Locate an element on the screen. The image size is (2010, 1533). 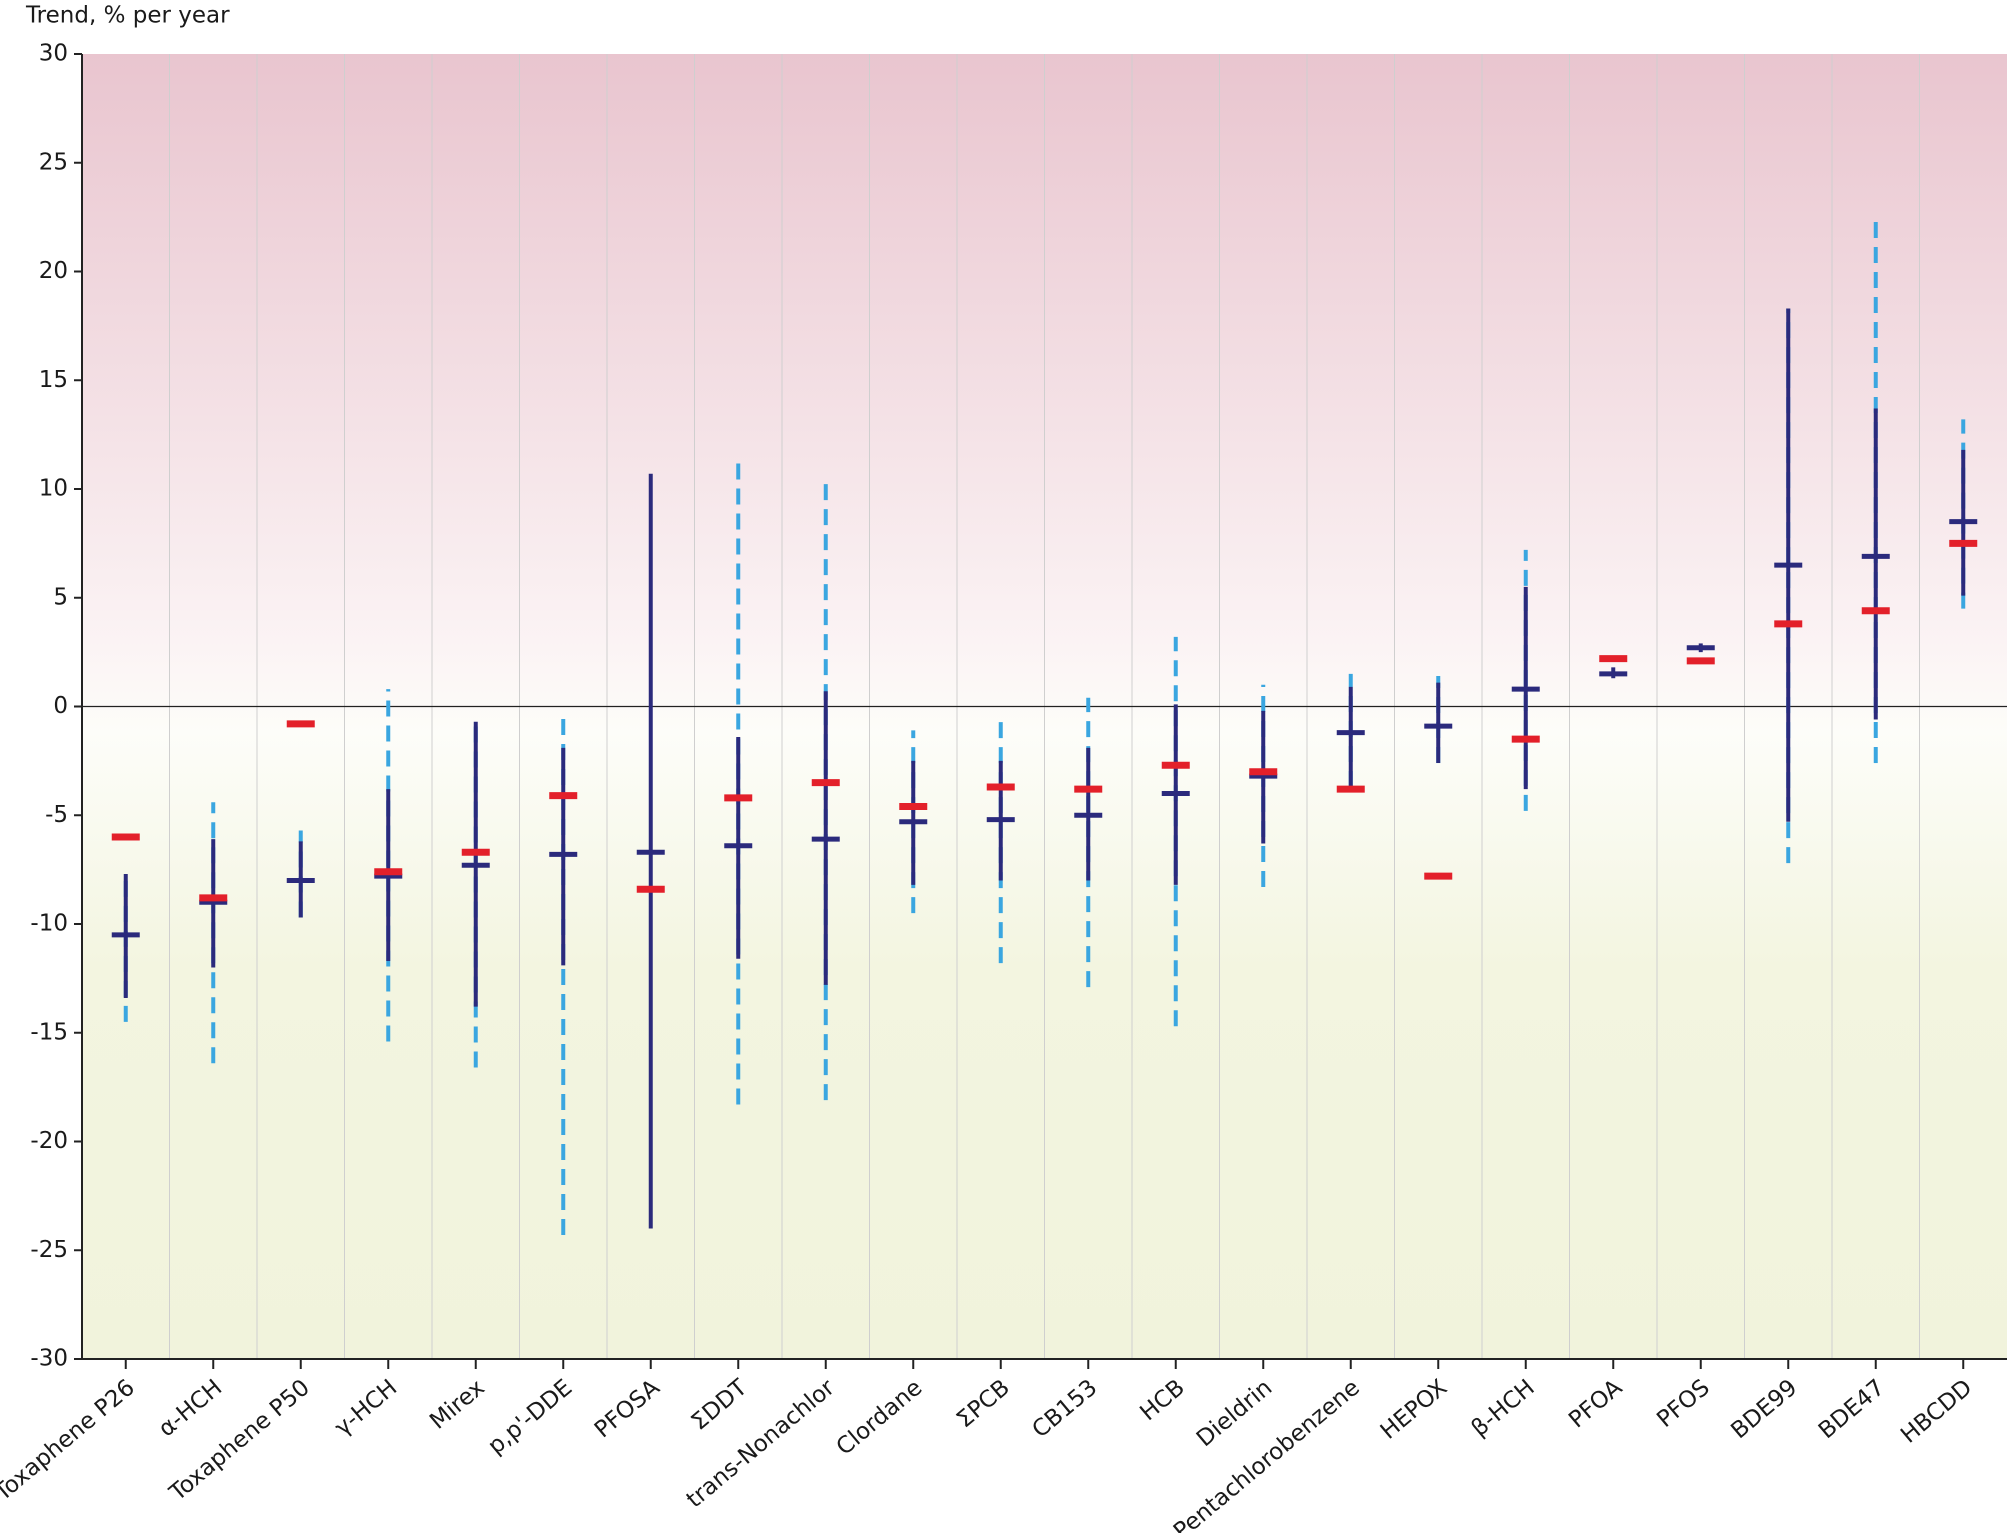
x-tick-label: HEPOX is located at coordinates (1414, 1410).